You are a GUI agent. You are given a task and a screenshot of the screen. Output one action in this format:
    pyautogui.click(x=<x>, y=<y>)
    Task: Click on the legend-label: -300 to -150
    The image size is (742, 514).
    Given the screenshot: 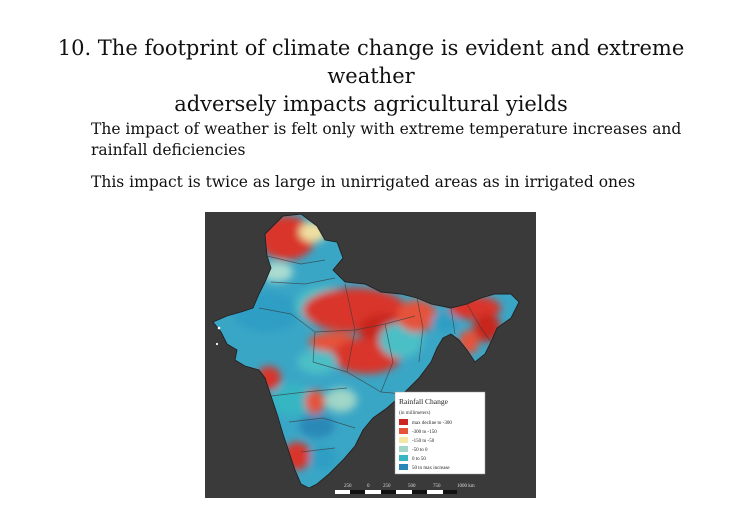 What is the action you would take?
    pyautogui.click(x=424, y=432)
    